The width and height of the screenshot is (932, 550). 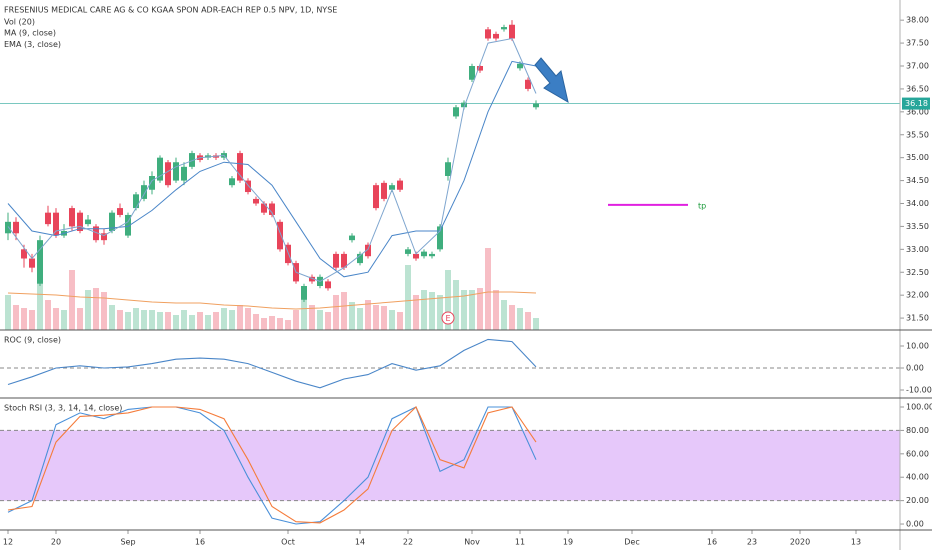 I want to click on y-tick-label: 31.50, so click(x=917, y=318).